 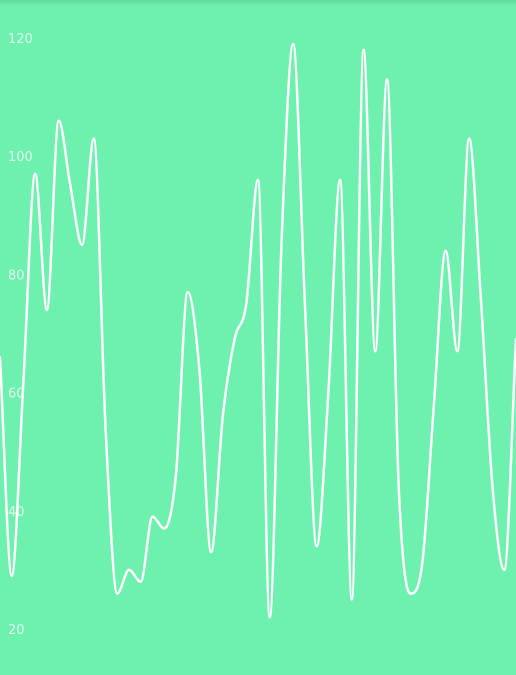 What do you see at coordinates (20, 39) in the screenshot?
I see `y-tick-label: 120` at bounding box center [20, 39].